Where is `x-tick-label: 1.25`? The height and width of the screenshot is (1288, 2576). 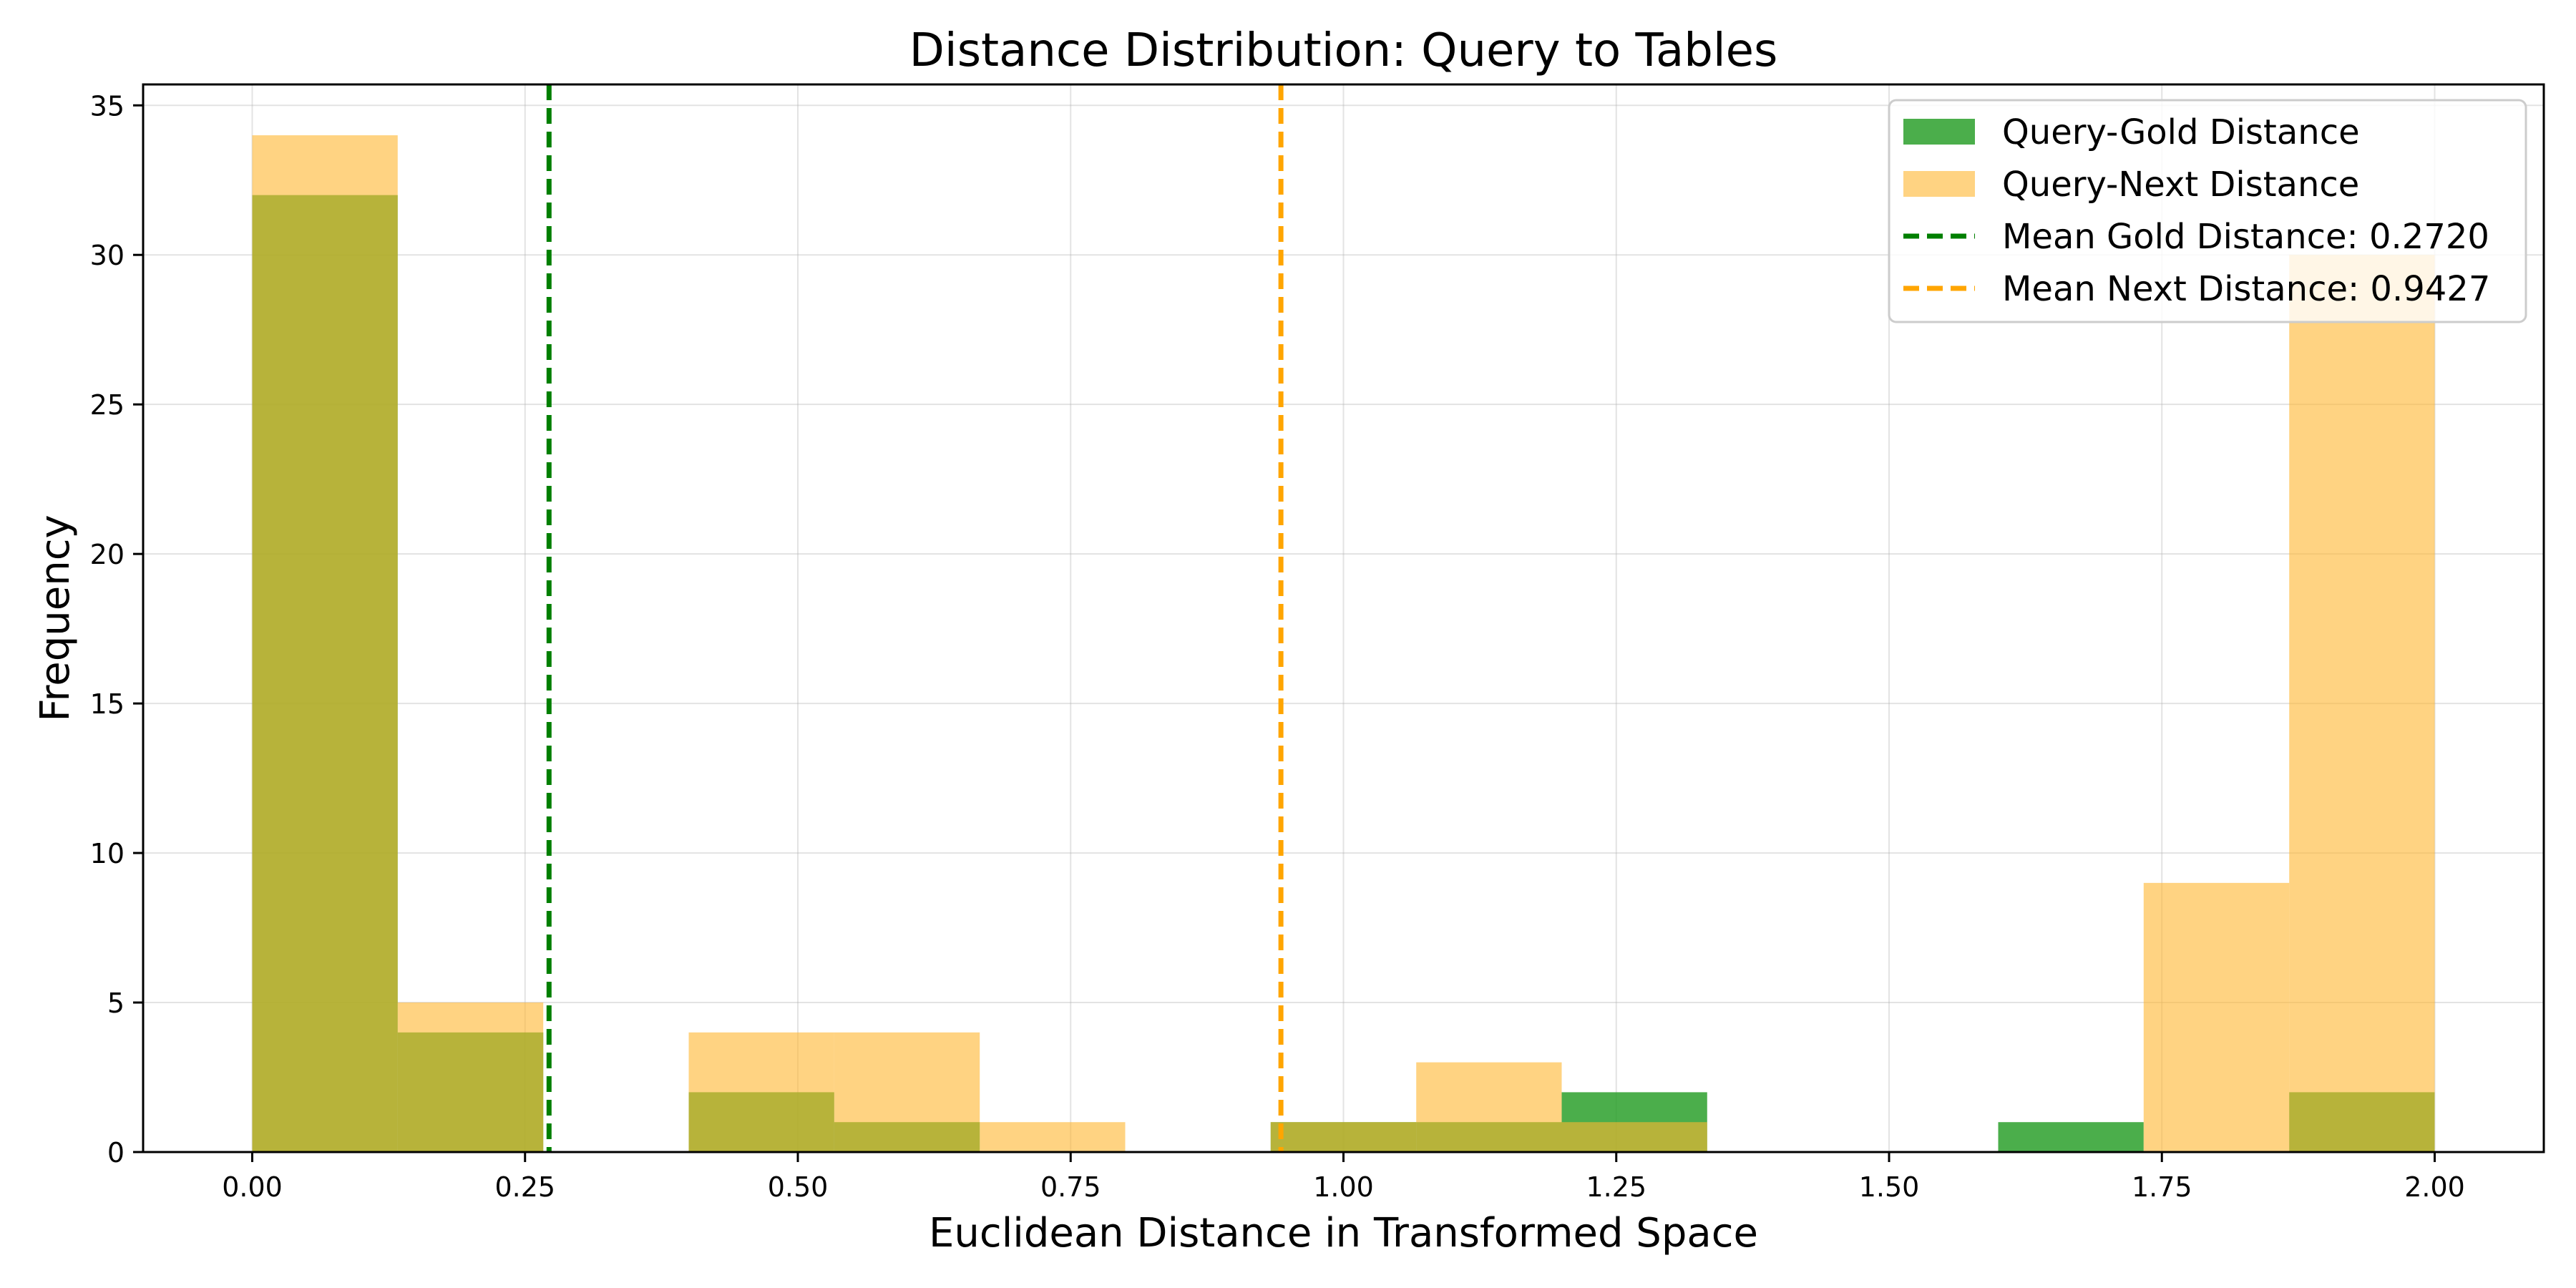 x-tick-label: 1.25 is located at coordinates (1616, 1187).